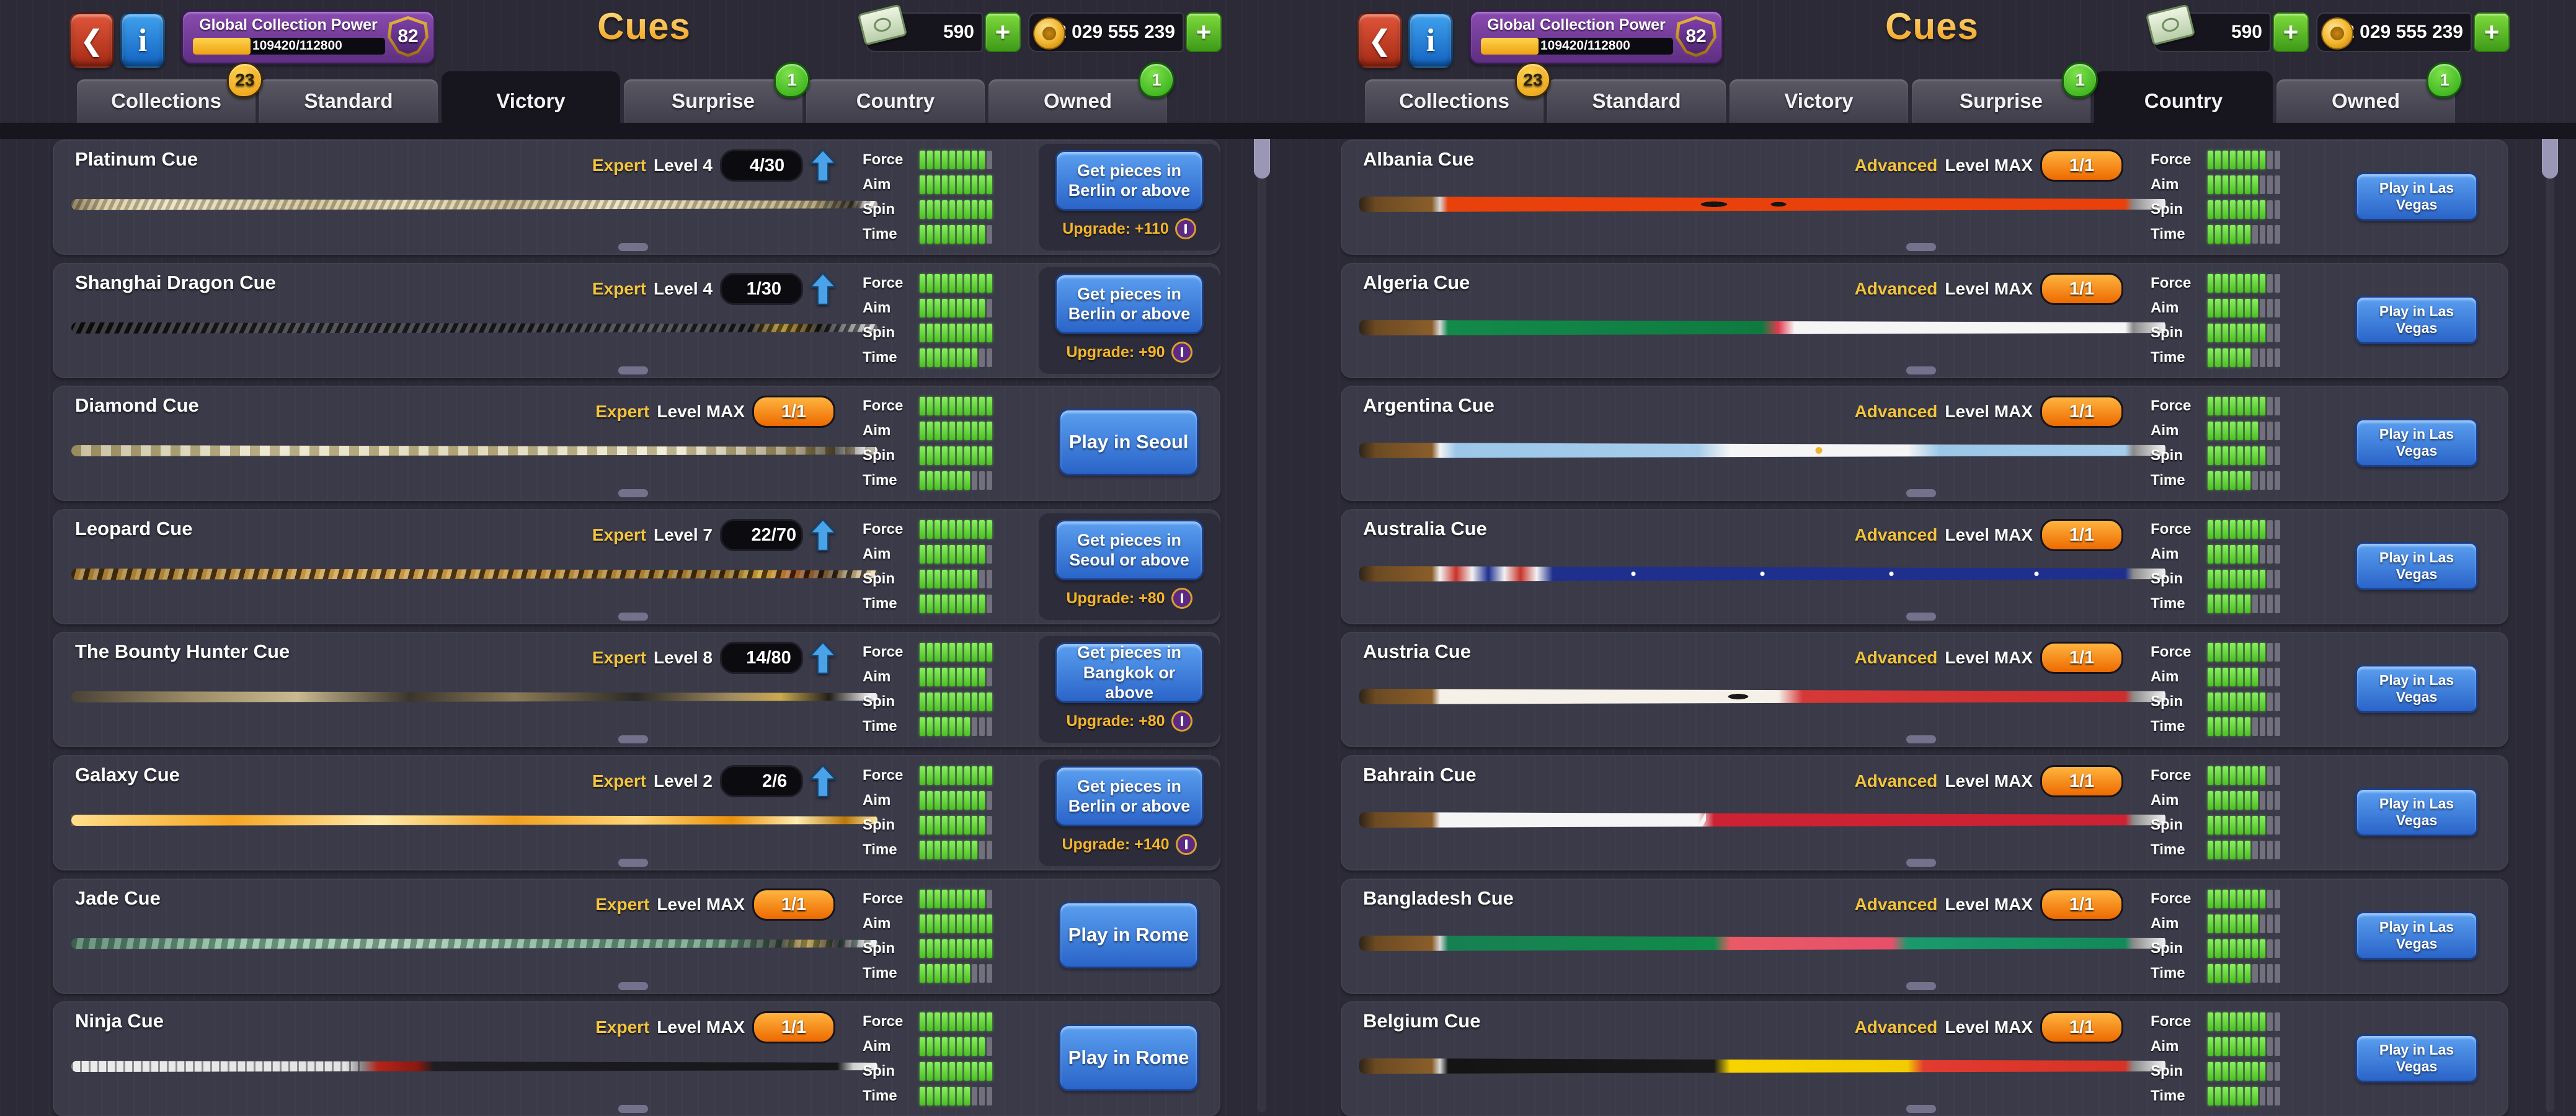 This screenshot has width=2576, height=1116. Describe the element at coordinates (166, 100) in the screenshot. I see `tab-label: Collections` at that location.